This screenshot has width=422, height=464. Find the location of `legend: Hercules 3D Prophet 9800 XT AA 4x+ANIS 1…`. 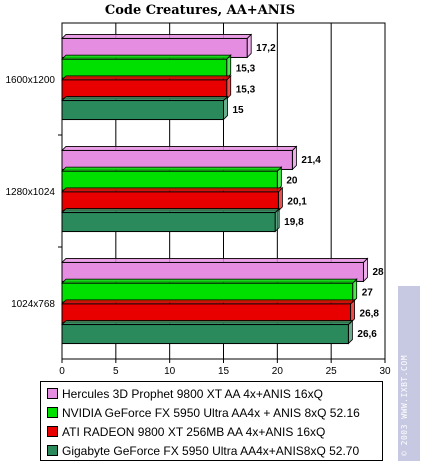

legend: Hercules 3D Prophet 9800 XT AA 4x+ANIS 1… is located at coordinates (211, 421).